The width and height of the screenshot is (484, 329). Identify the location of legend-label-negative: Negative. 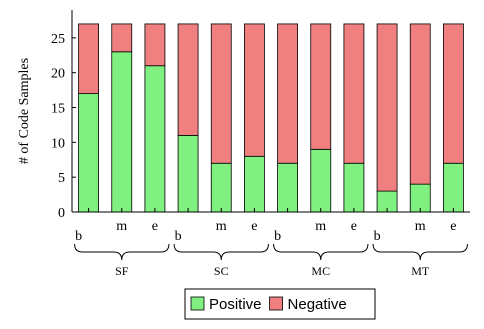
(317, 304).